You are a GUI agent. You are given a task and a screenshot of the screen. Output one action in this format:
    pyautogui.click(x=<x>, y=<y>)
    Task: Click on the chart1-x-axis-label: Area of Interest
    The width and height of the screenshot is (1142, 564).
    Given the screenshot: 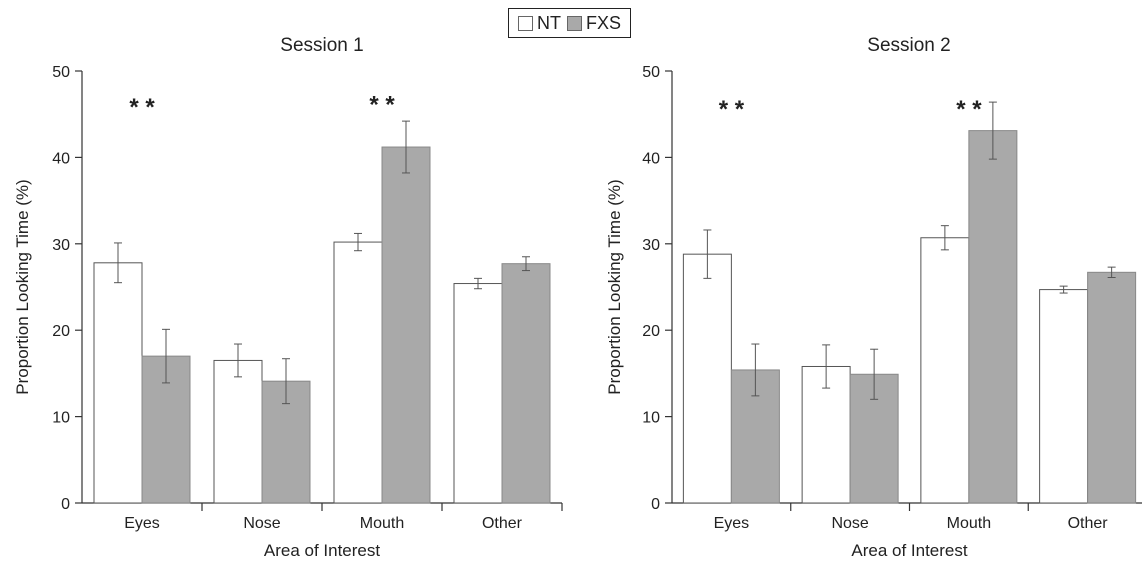 What is the action you would take?
    pyautogui.click(x=322, y=550)
    